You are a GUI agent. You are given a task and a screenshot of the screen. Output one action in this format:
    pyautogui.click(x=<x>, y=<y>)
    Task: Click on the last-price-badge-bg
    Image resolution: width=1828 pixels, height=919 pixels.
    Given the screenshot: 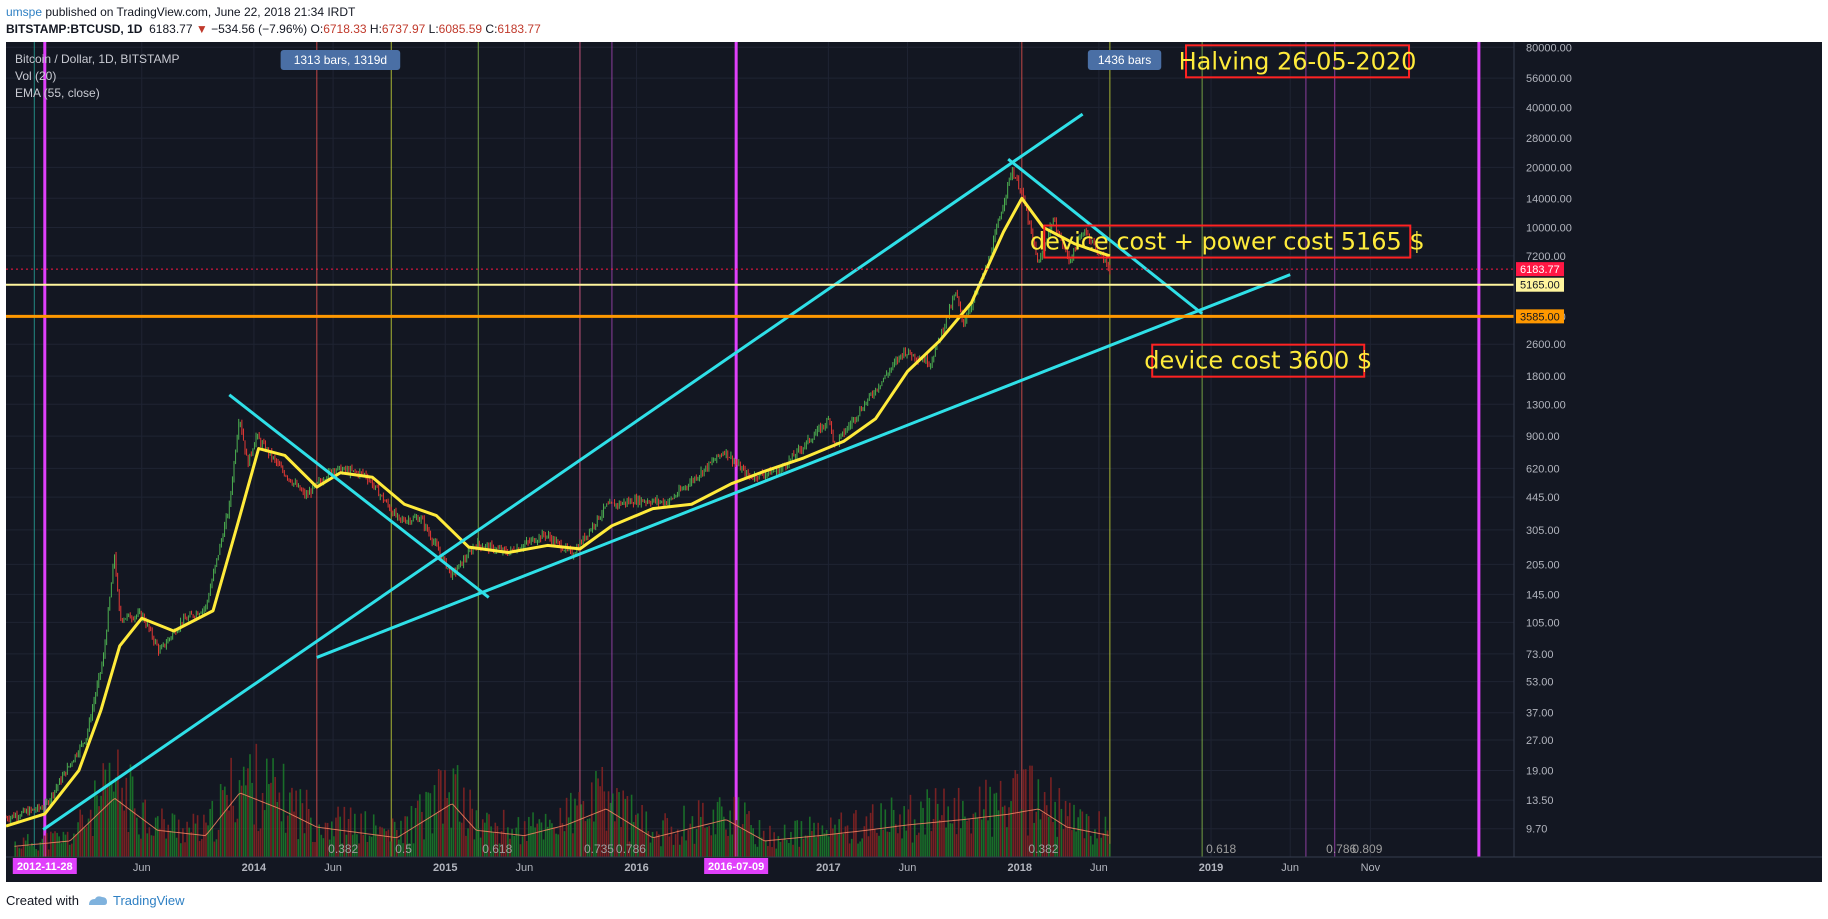 What is the action you would take?
    pyautogui.click(x=1540, y=269)
    